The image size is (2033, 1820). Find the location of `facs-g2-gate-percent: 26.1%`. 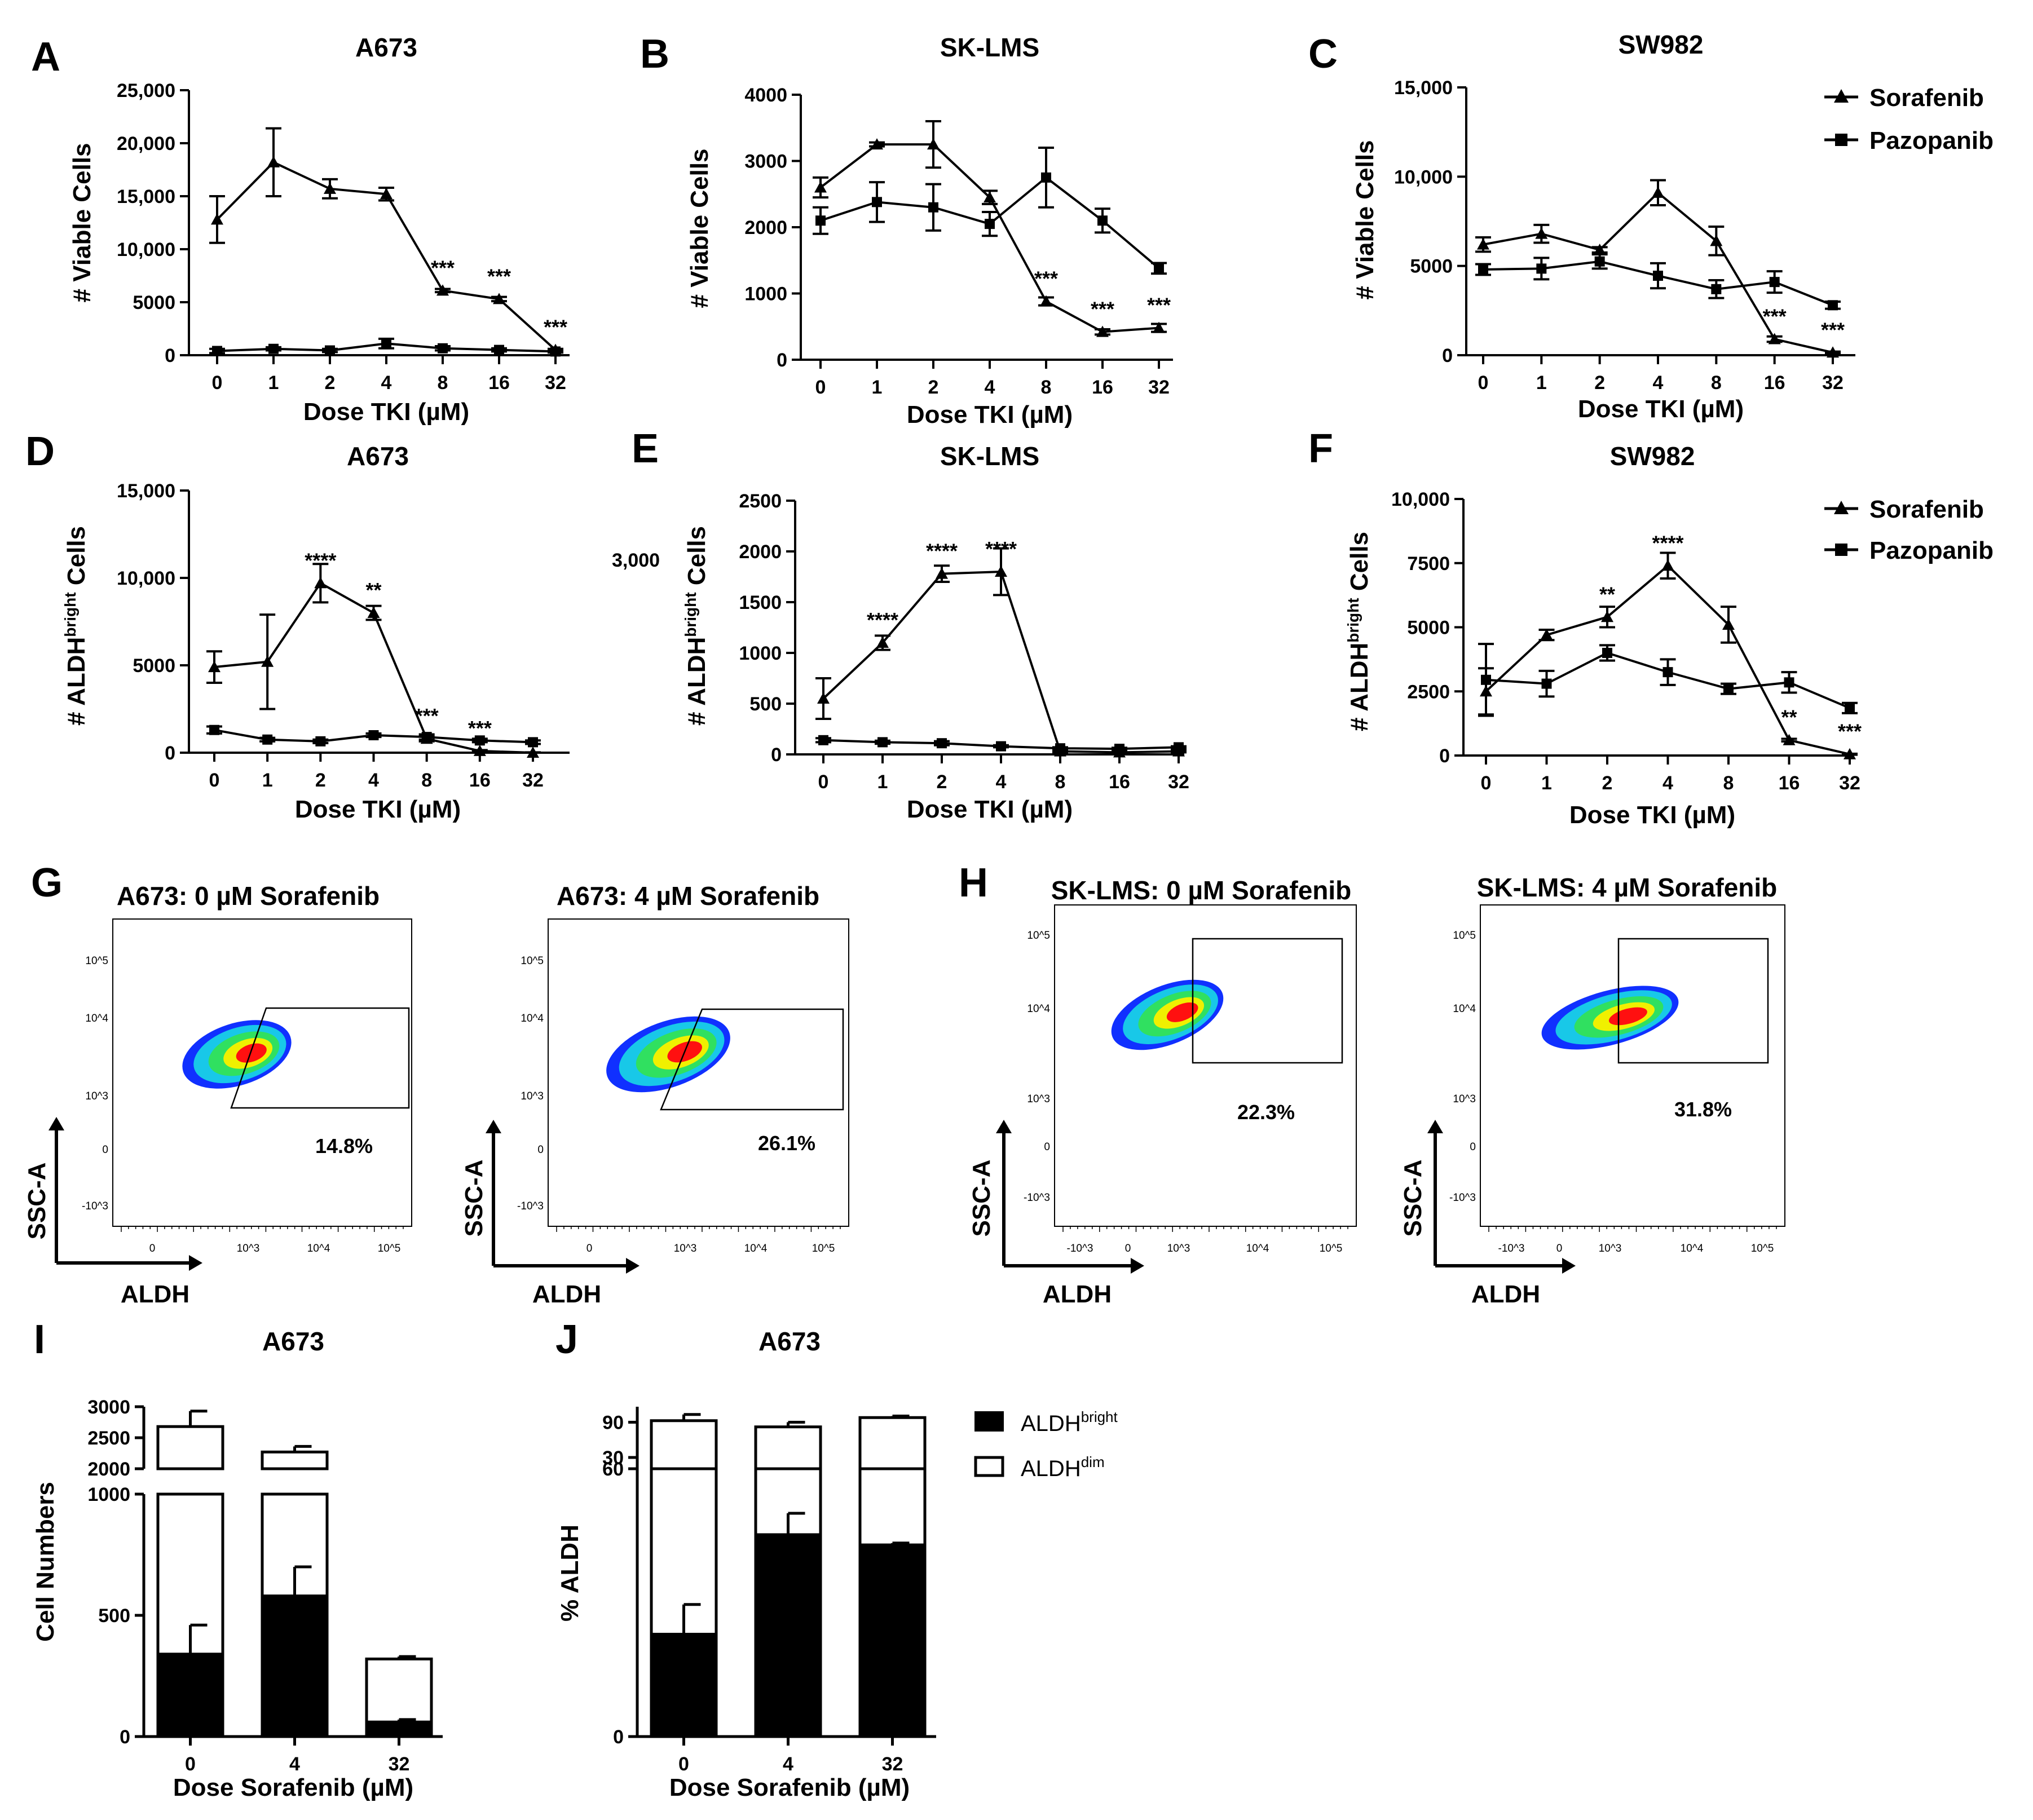

facs-g2-gate-percent: 26.1% is located at coordinates (786, 1143).